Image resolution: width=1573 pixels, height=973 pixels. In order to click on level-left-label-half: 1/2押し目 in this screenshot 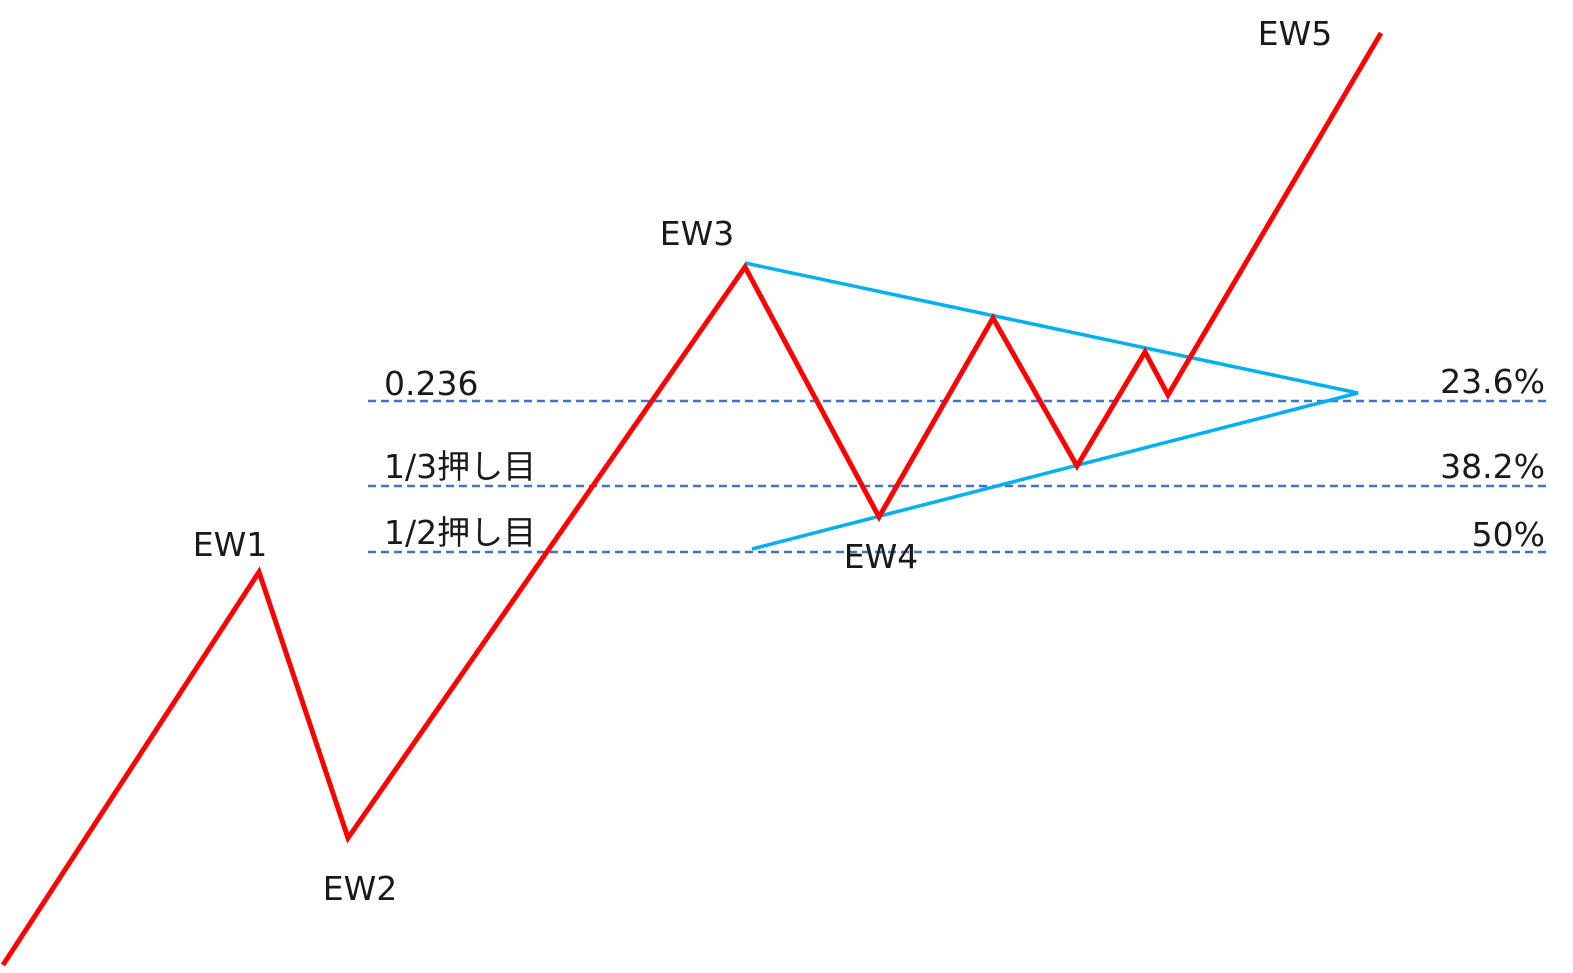, I will do `click(460, 532)`.